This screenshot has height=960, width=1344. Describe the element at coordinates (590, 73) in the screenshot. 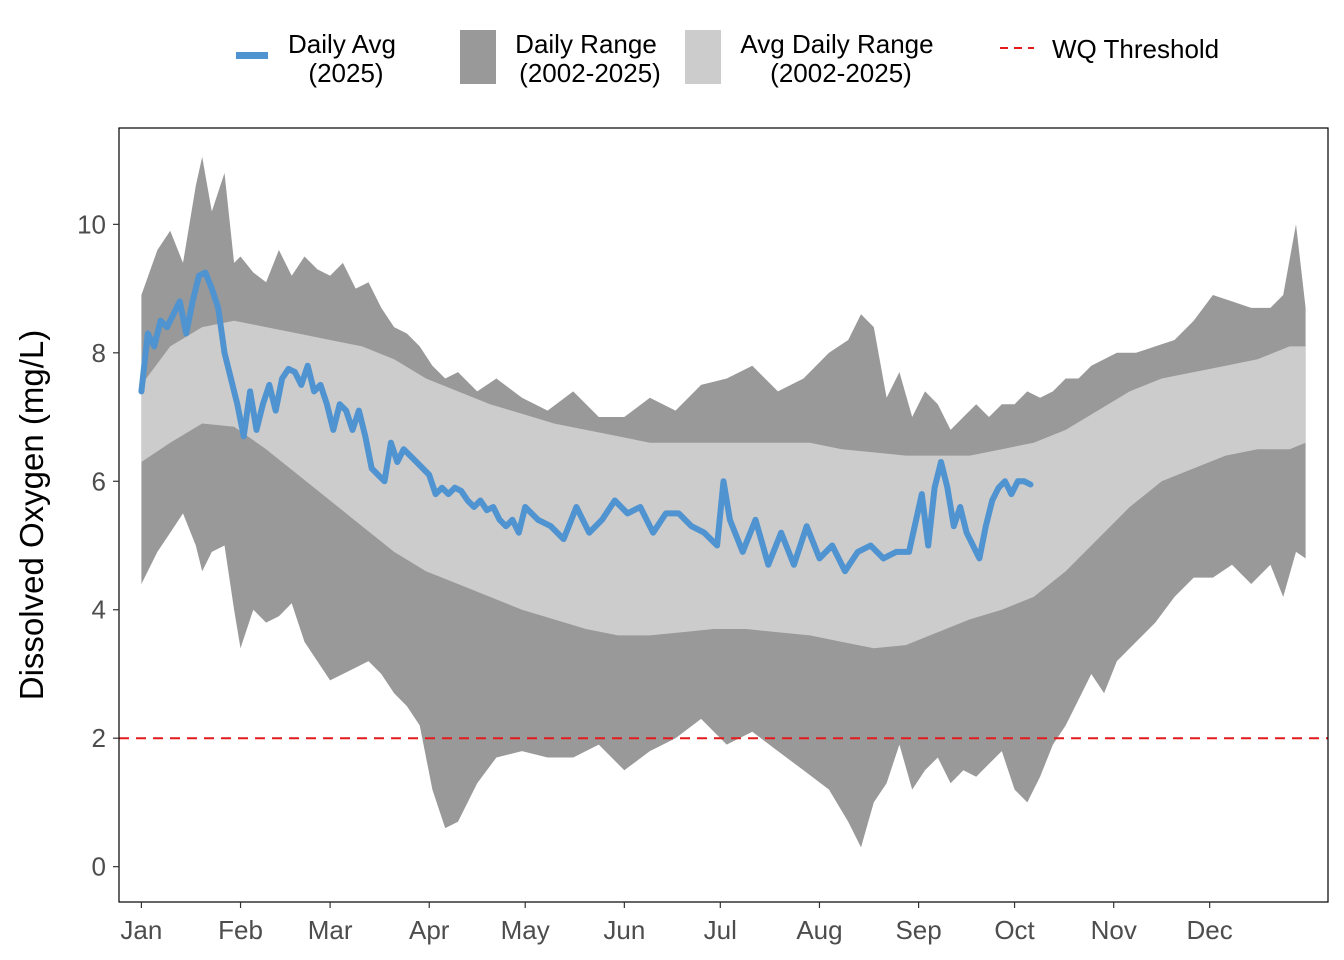

I see `legend-label-daily-range-line2: (2002-2025)` at that location.